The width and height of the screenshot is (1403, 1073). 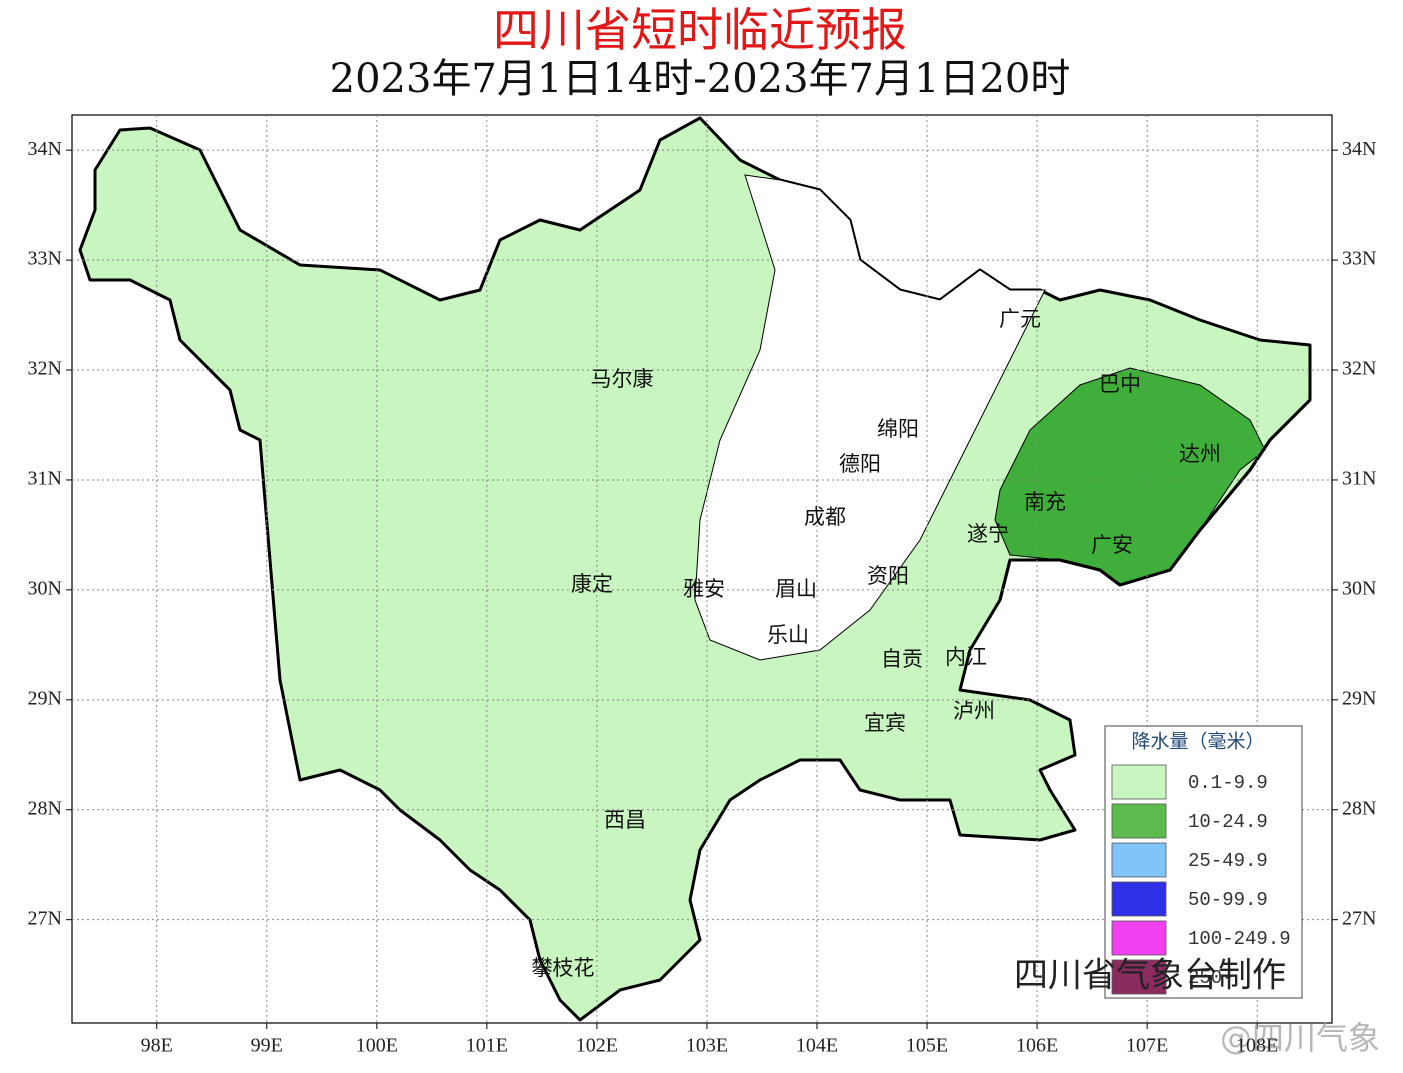 What do you see at coordinates (704, 589) in the screenshot?
I see `city-label: 雅安` at bounding box center [704, 589].